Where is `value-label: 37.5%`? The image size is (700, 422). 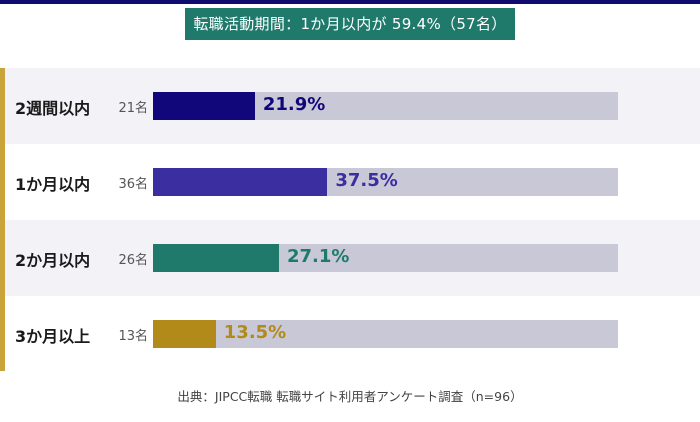 value-label: 37.5% is located at coordinates (366, 180).